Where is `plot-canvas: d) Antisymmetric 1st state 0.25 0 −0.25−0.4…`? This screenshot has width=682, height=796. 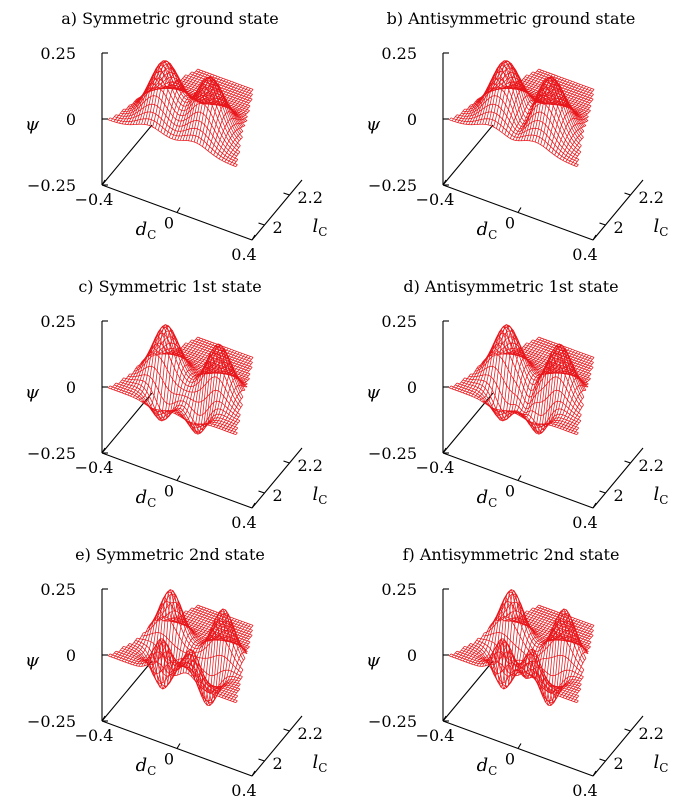
plot-canvas: d) Antisymmetric 1st state 0.25 0 −0.25−0.4… is located at coordinates (517, 402).